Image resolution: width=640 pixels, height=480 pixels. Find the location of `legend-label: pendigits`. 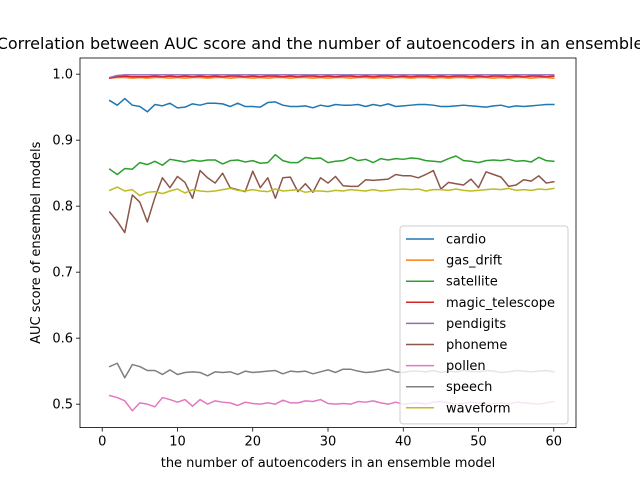

legend-label: pendigits is located at coordinates (476, 324).